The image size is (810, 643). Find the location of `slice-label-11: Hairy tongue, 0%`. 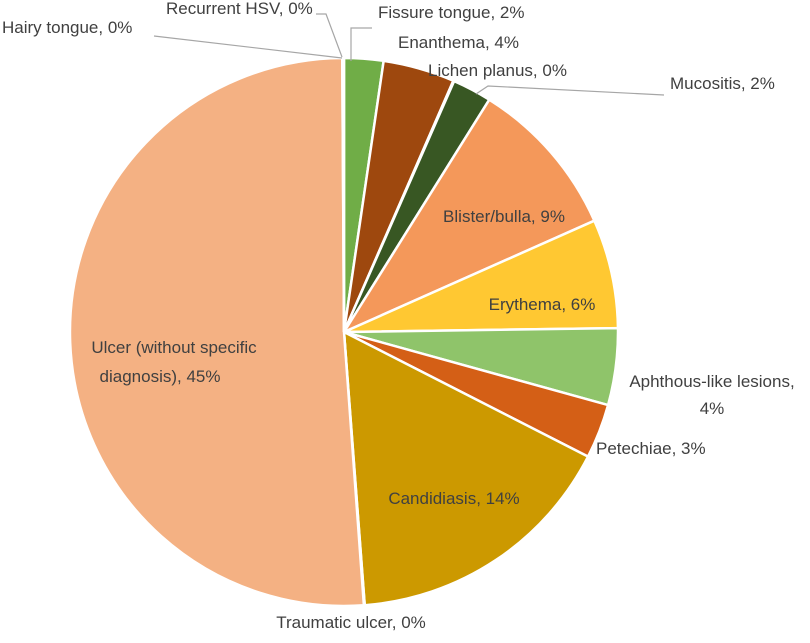

slice-label-11: Hairy tongue, 0% is located at coordinates (67, 27).